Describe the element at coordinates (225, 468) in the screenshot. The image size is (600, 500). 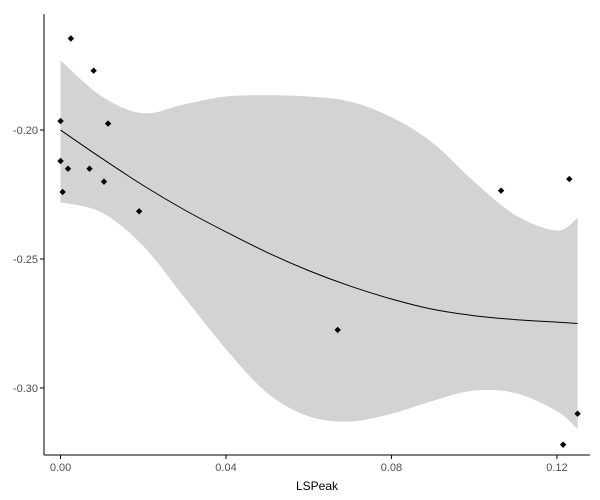
I see `x-tick-label: 0.04` at that location.